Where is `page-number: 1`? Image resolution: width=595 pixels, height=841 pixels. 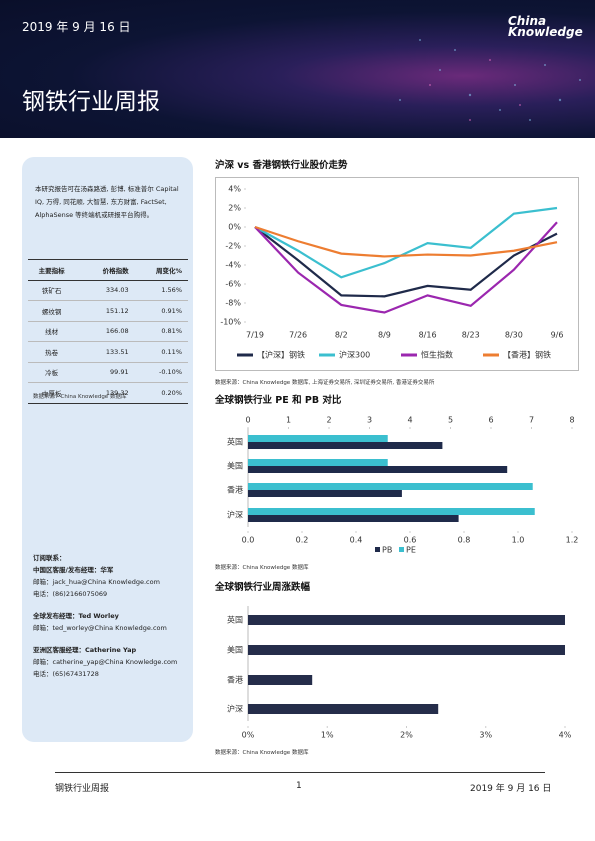
page-number: 1 is located at coordinates (299, 786).